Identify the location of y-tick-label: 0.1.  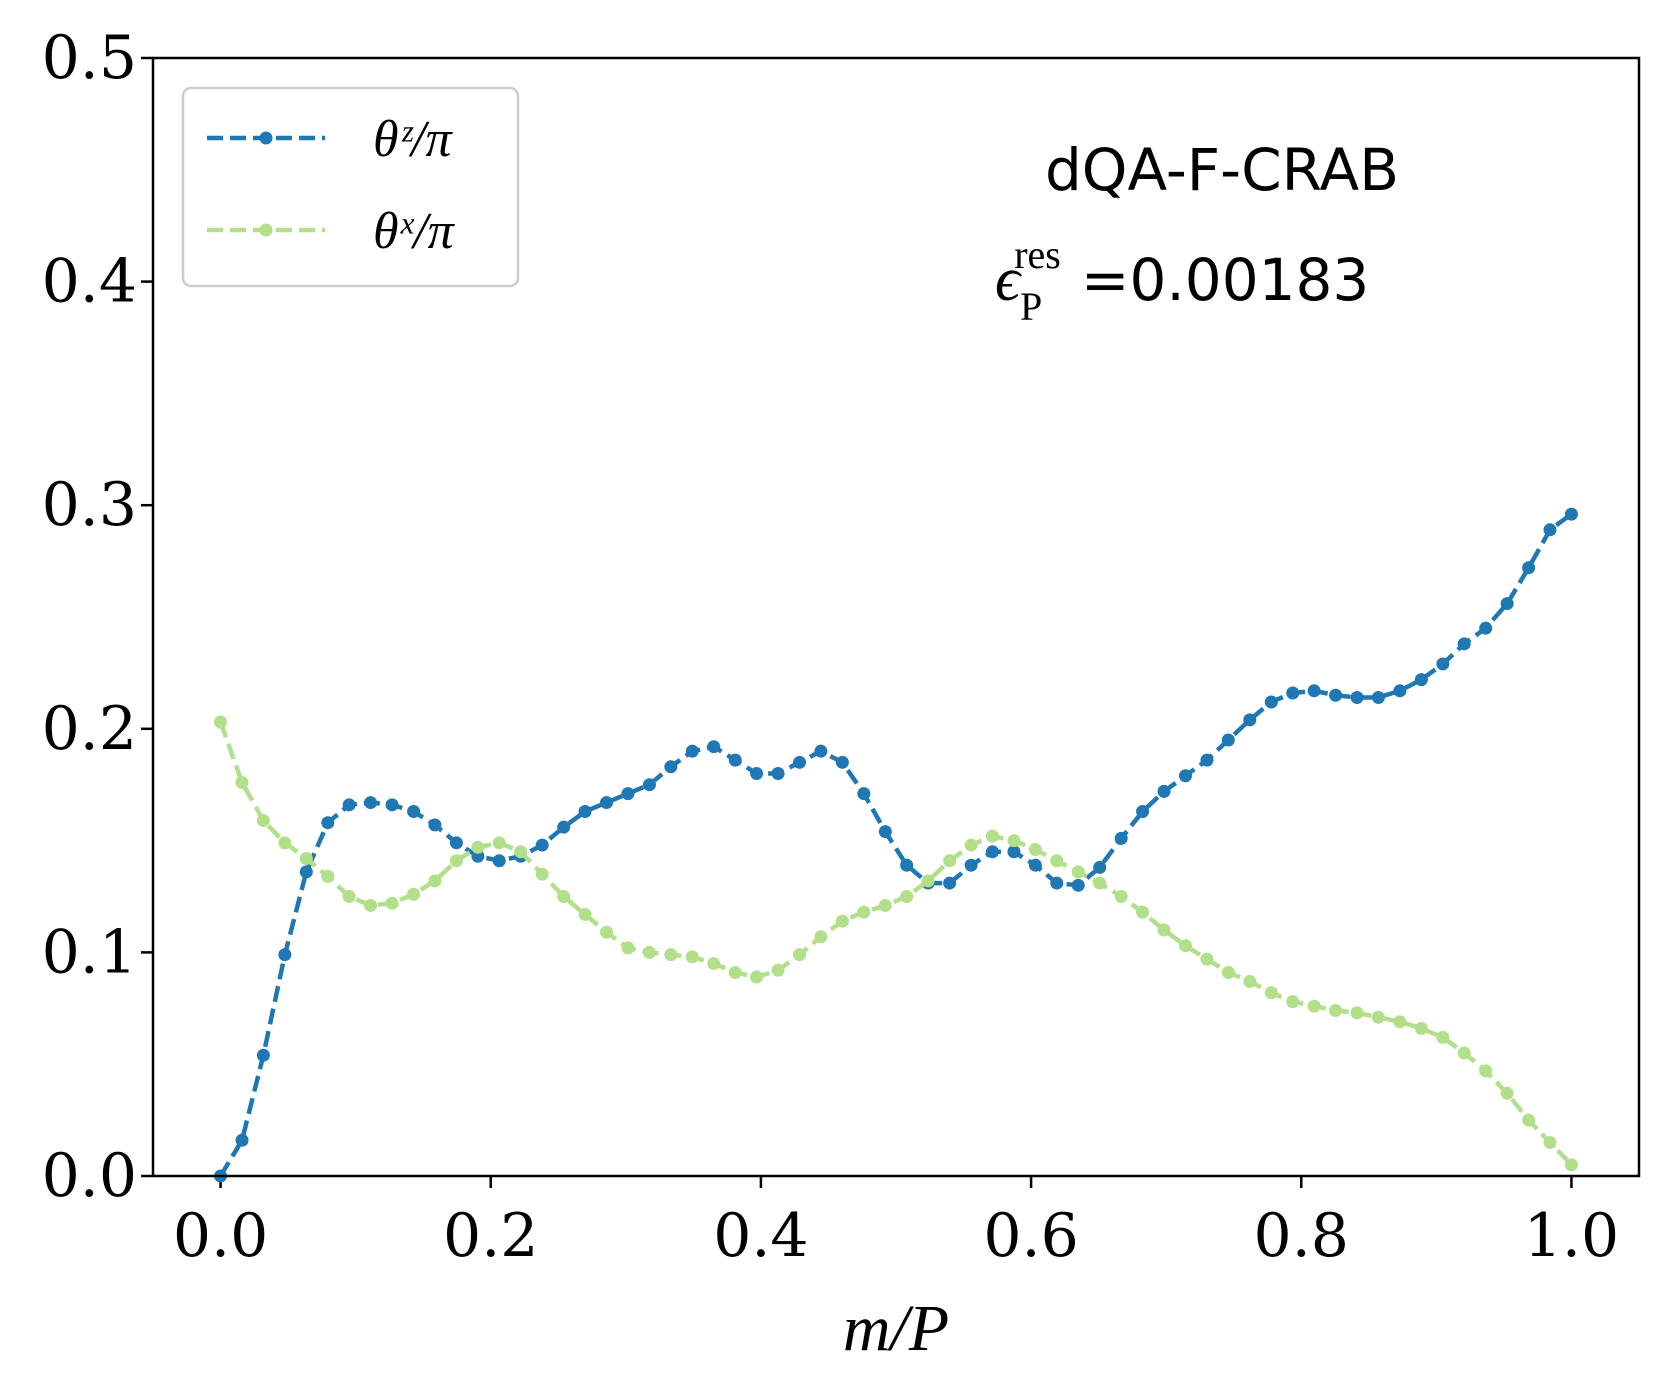
(89, 952).